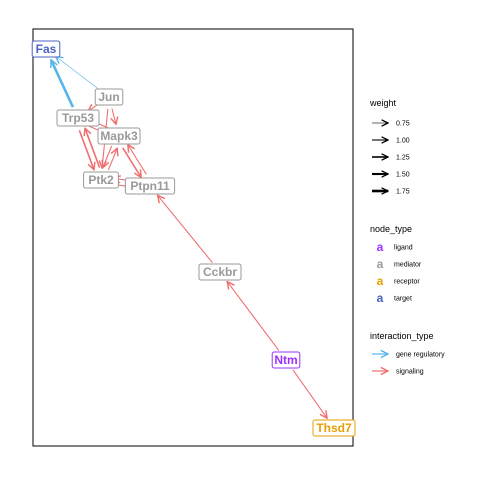 The height and width of the screenshot is (480, 480). What do you see at coordinates (403, 141) in the screenshot?
I see `legend-weight-label: 1.00` at bounding box center [403, 141].